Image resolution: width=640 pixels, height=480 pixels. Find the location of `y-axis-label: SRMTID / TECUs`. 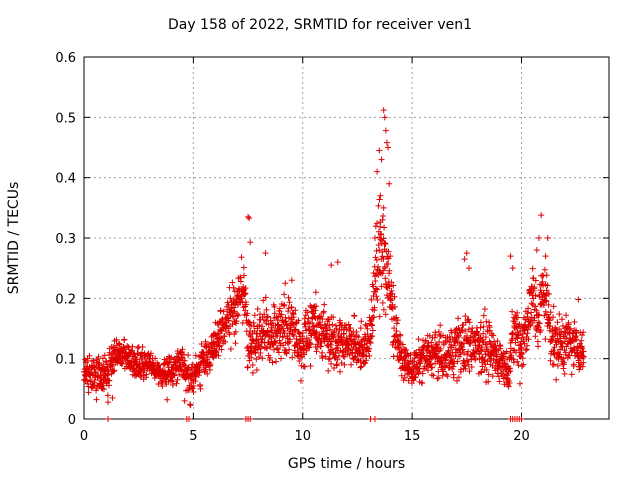

y-axis-label: SRMTID / TECUs is located at coordinates (14, 238).